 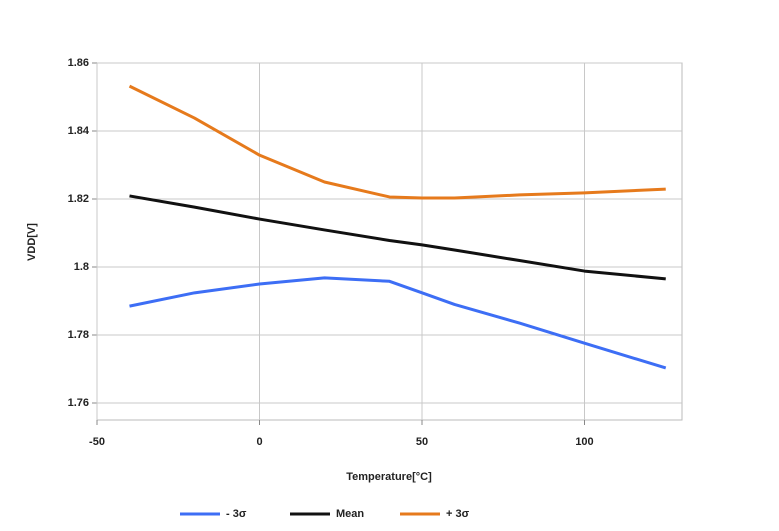 What do you see at coordinates (32, 242) in the screenshot?
I see `y-axis-label: VDD[V]` at bounding box center [32, 242].